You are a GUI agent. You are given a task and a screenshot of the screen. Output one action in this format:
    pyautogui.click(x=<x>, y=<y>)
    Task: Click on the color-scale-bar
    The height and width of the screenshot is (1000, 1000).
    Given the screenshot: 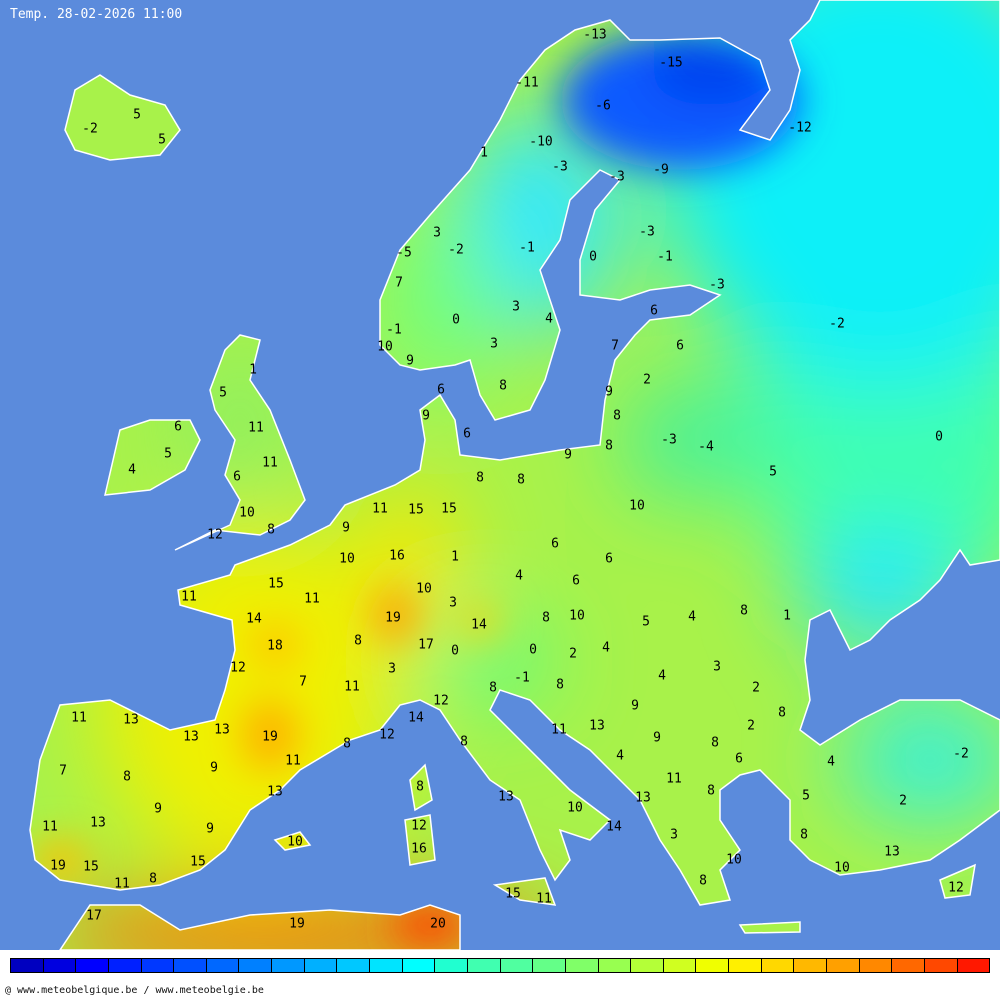 What is the action you would take?
    pyautogui.click(x=500, y=965)
    